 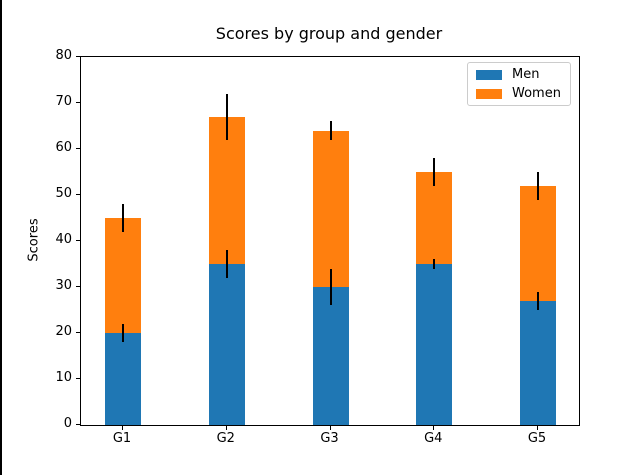 I want to click on legend-swatch-women-icon, so click(x=489, y=93).